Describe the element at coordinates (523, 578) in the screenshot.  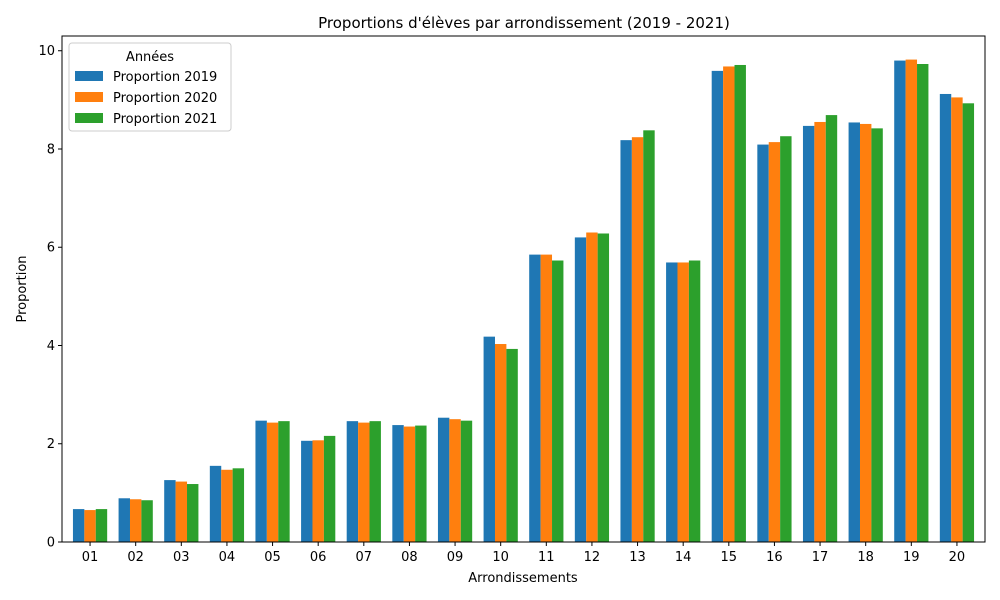
I see `x-axis-label: Arrondissements` at that location.